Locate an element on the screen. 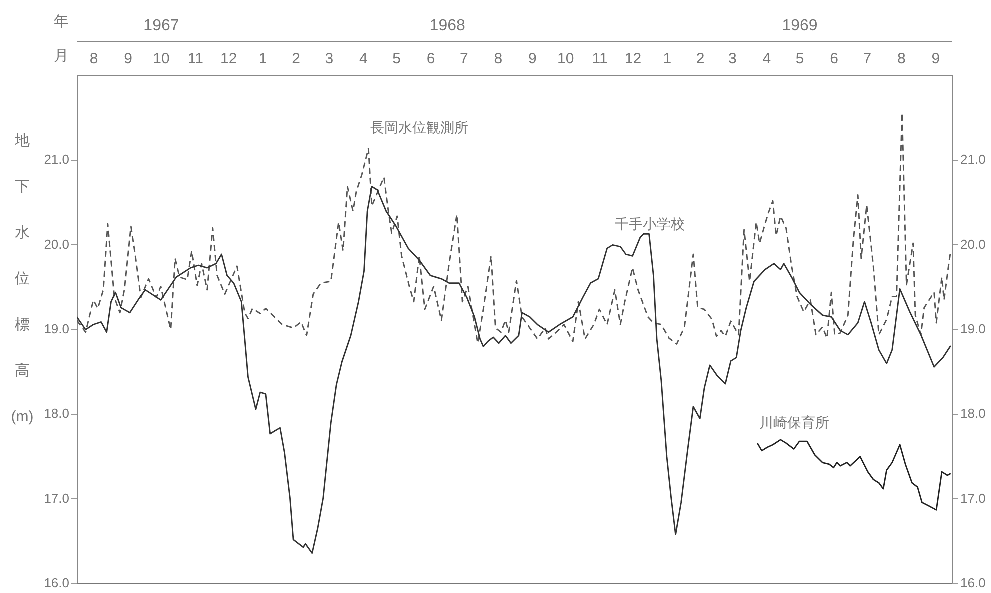  y-tick-label: 19.0 is located at coordinates (57, 329).